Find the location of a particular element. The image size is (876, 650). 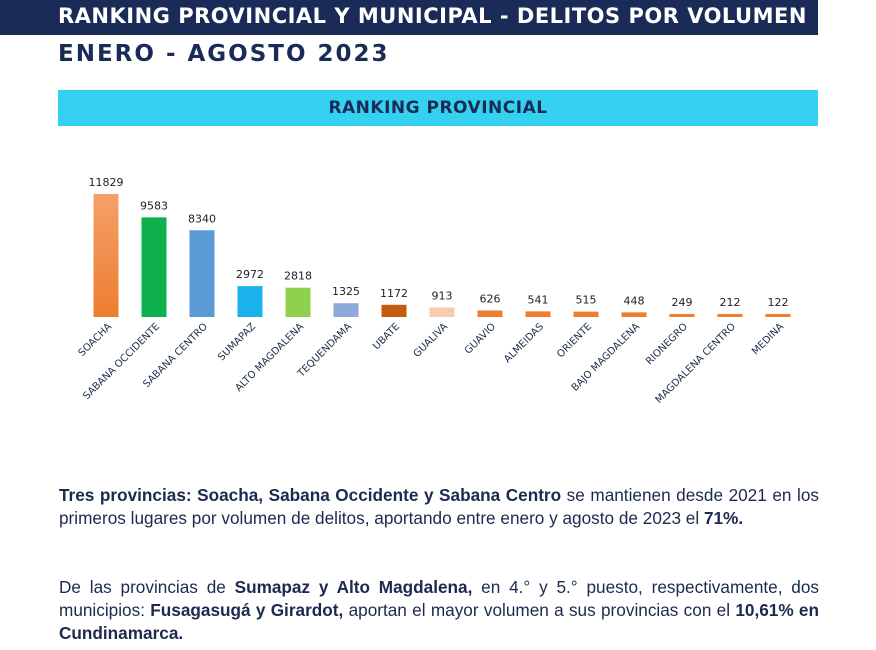

section-title: RANKING PROVINCIAL is located at coordinates (438, 108).